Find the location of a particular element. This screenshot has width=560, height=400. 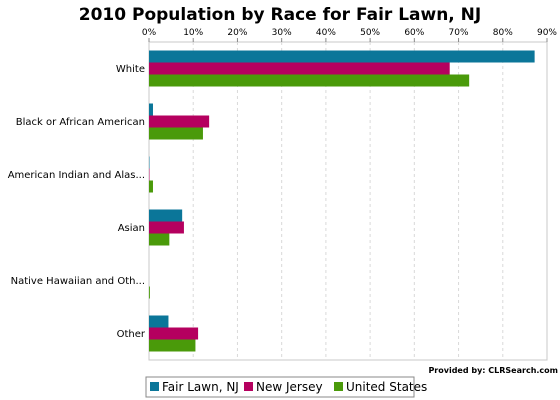

x-tick-label: 30% is located at coordinates (282, 33).